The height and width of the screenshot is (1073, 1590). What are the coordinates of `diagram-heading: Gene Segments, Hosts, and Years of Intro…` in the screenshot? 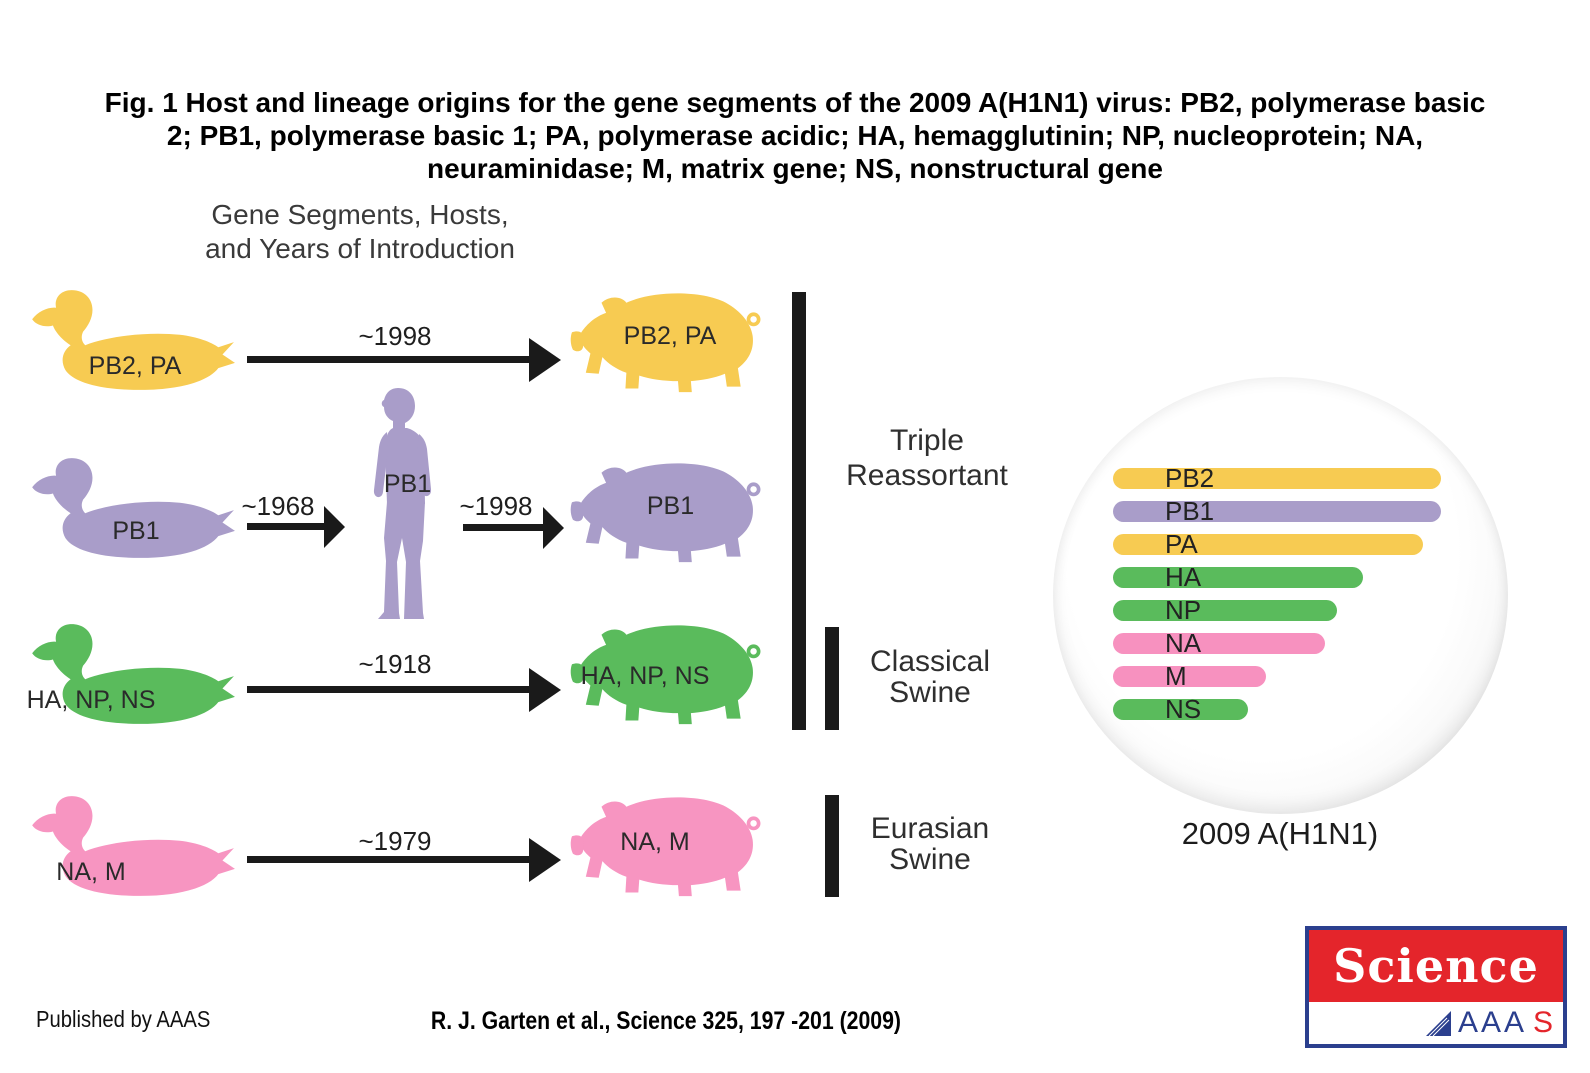 It's located at (360, 232).